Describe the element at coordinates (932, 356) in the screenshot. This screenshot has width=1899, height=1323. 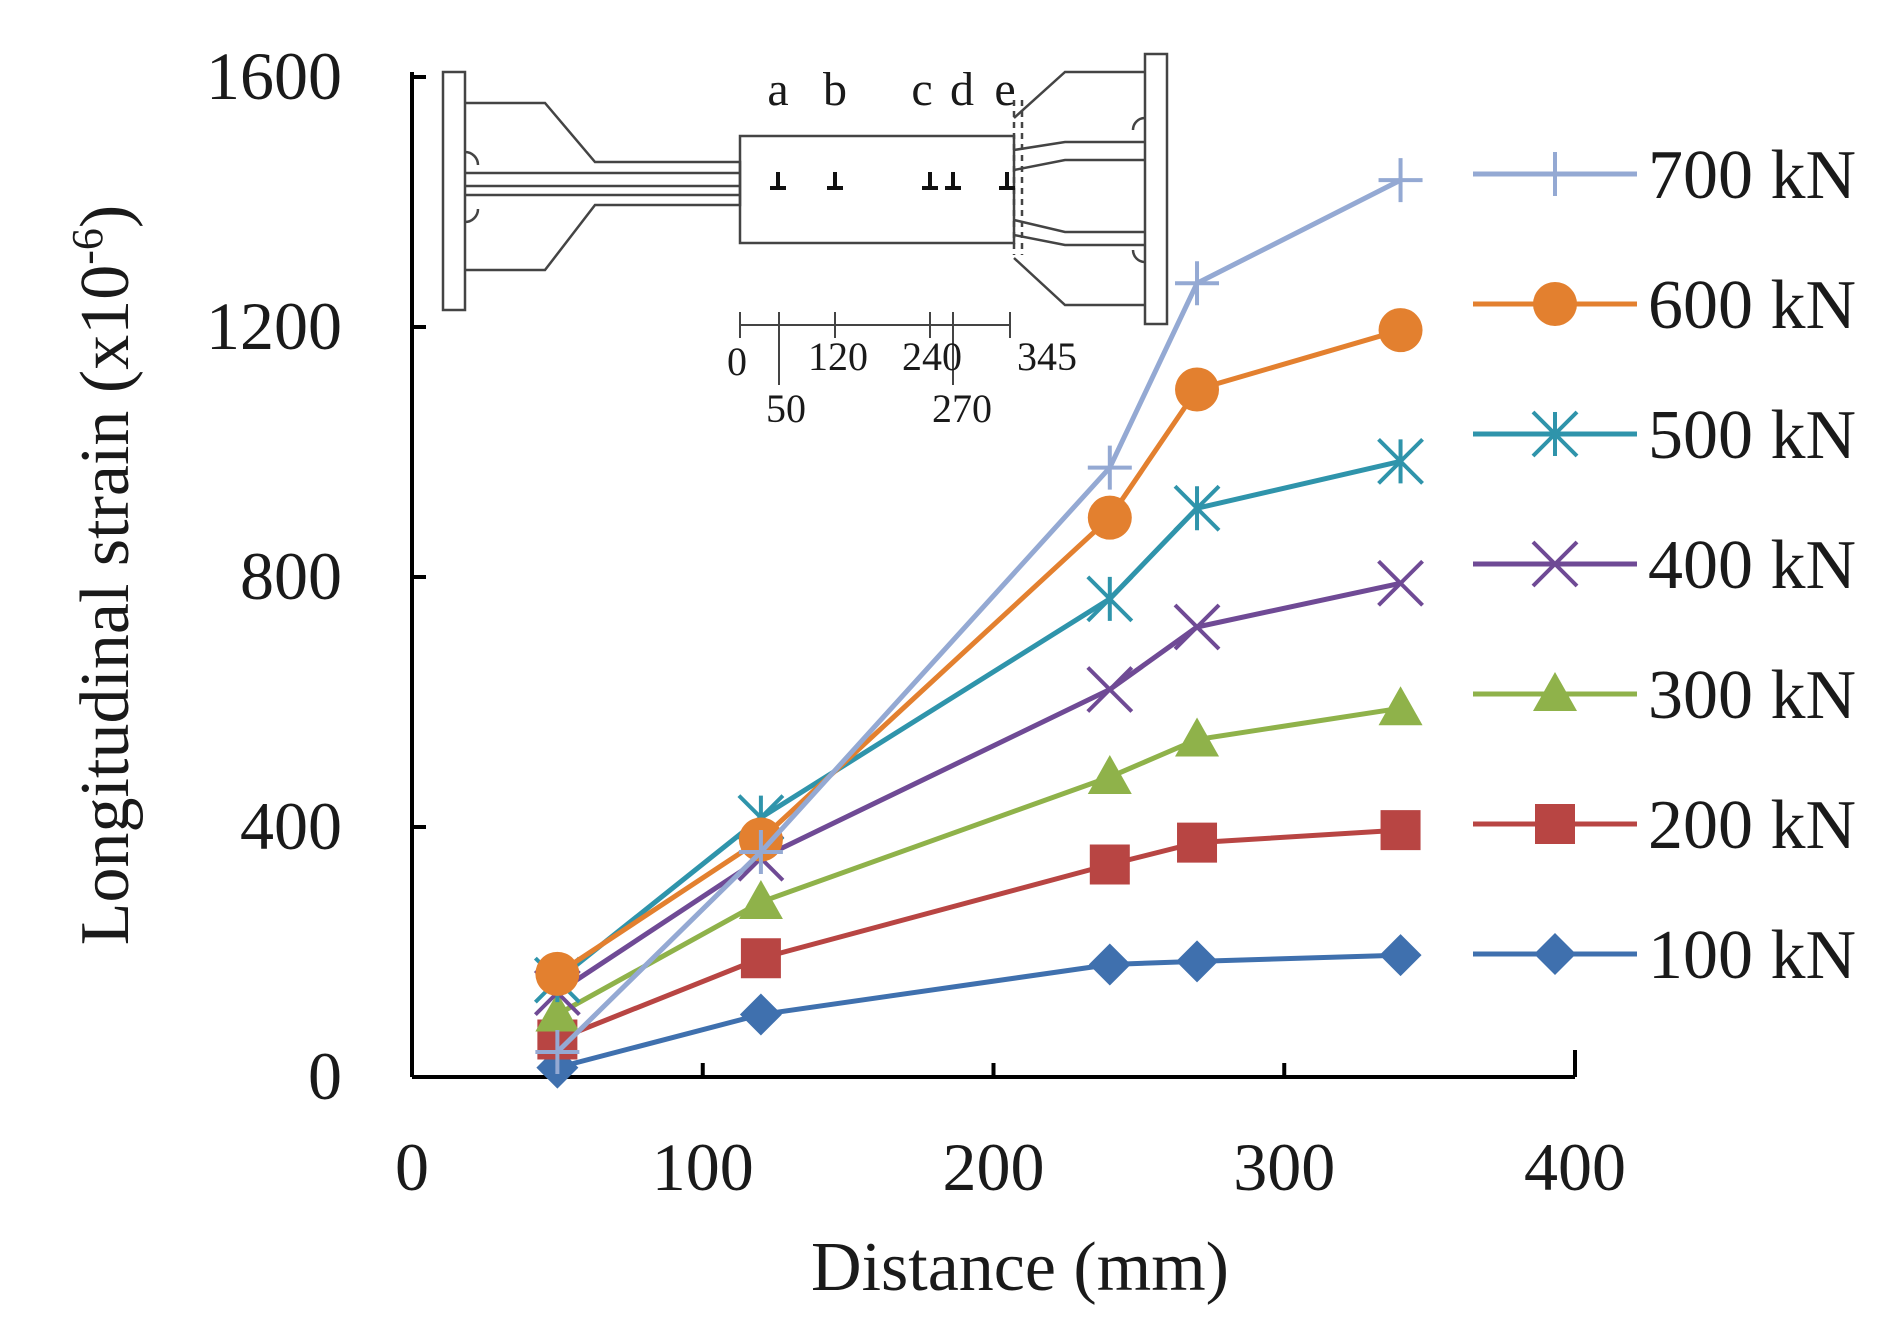
I see `dim-label-240: 240` at that location.